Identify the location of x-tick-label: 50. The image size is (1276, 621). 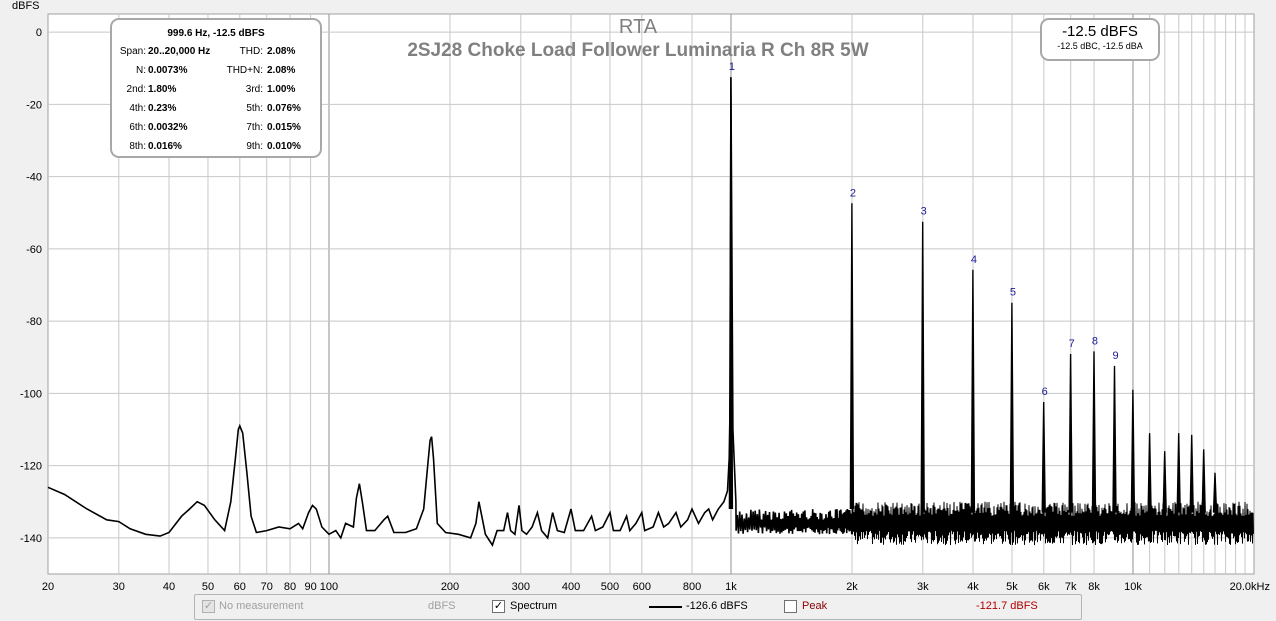
(208, 586).